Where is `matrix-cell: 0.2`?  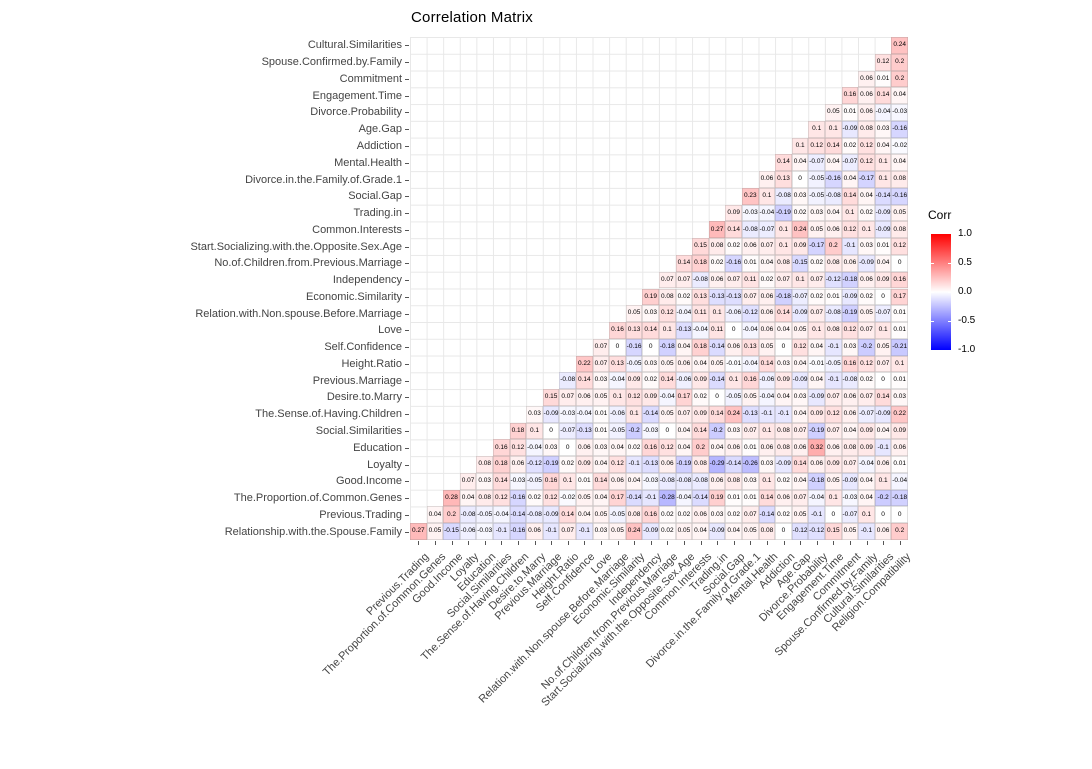 matrix-cell: 0.2 is located at coordinates (833, 246).